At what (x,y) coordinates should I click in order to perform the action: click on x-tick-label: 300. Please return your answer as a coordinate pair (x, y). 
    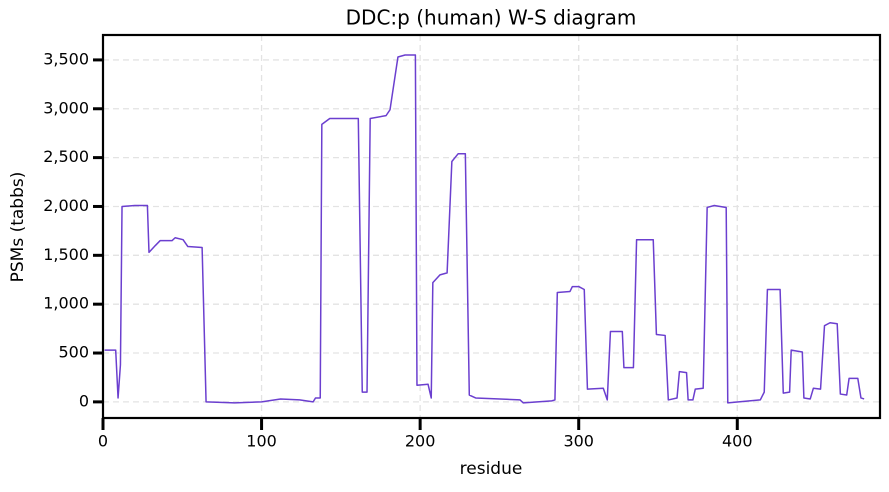
    Looking at the image, I should click on (578, 441).